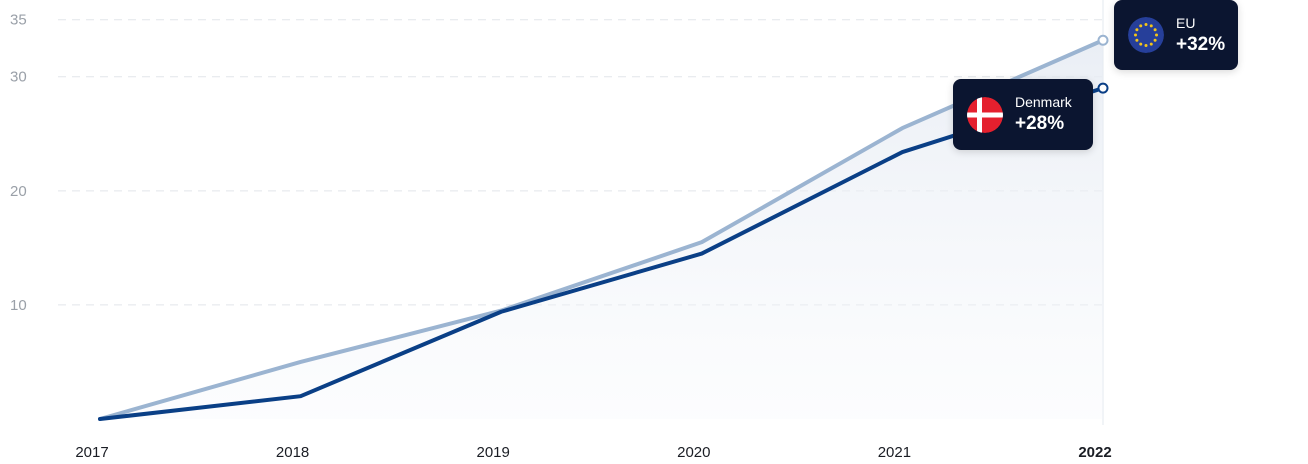  Describe the element at coordinates (1103, 88) in the screenshot. I see `series-endpoint-denmark` at that location.